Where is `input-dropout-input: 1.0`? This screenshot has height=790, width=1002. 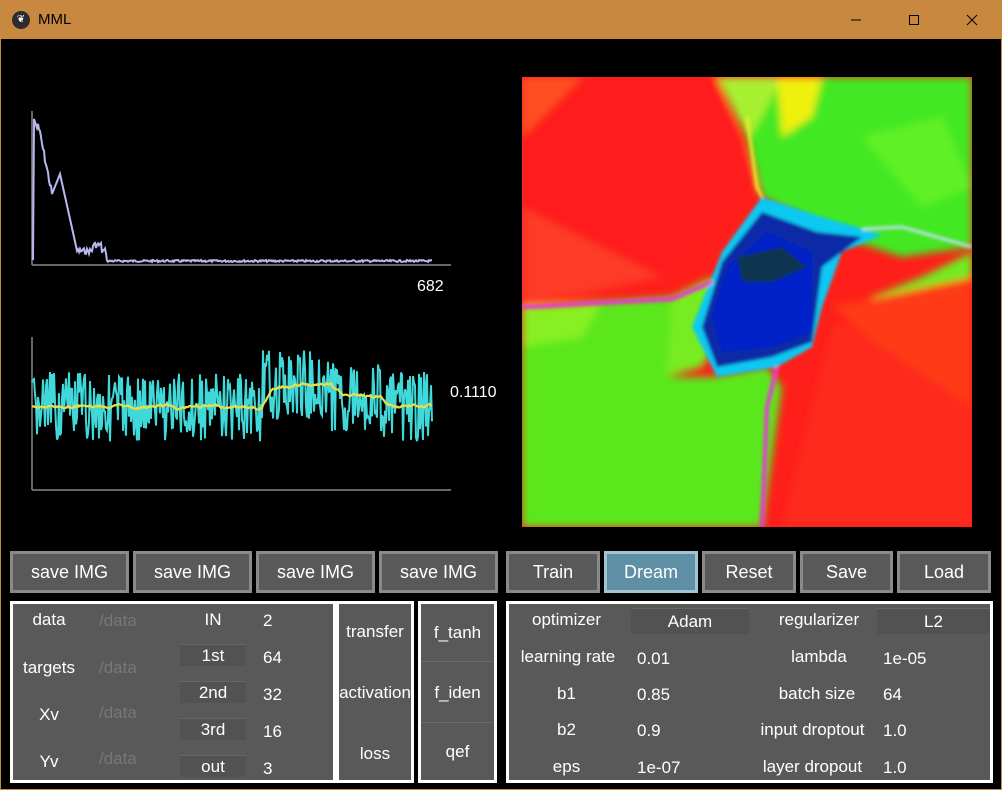 input-dropout-input: 1.0 is located at coordinates (895, 730).